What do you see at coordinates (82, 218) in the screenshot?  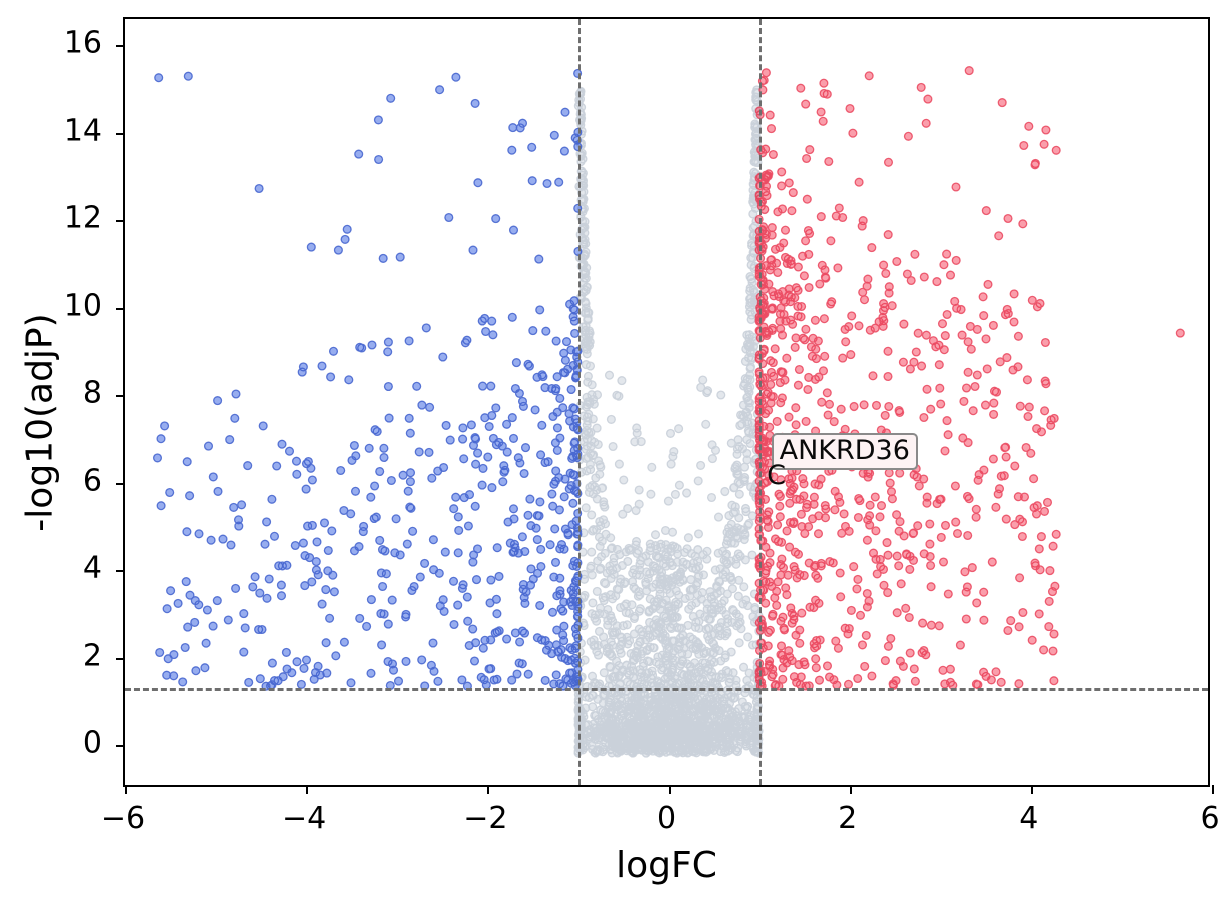 I see `y-tick-label: 12` at bounding box center [82, 218].